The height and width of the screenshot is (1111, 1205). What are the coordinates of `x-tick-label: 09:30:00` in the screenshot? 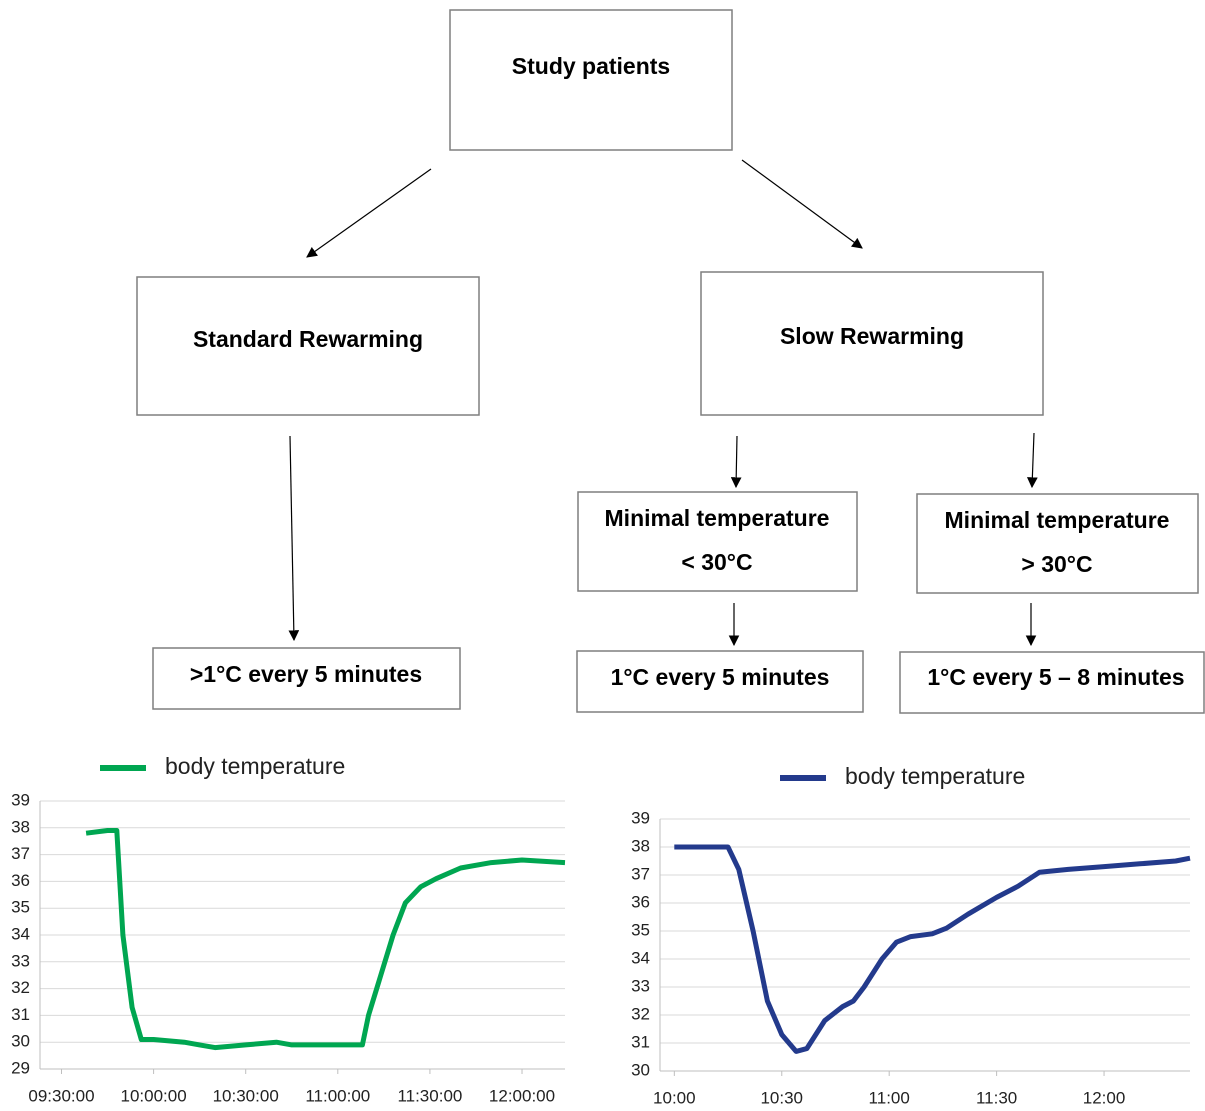 It's located at (61, 1095).